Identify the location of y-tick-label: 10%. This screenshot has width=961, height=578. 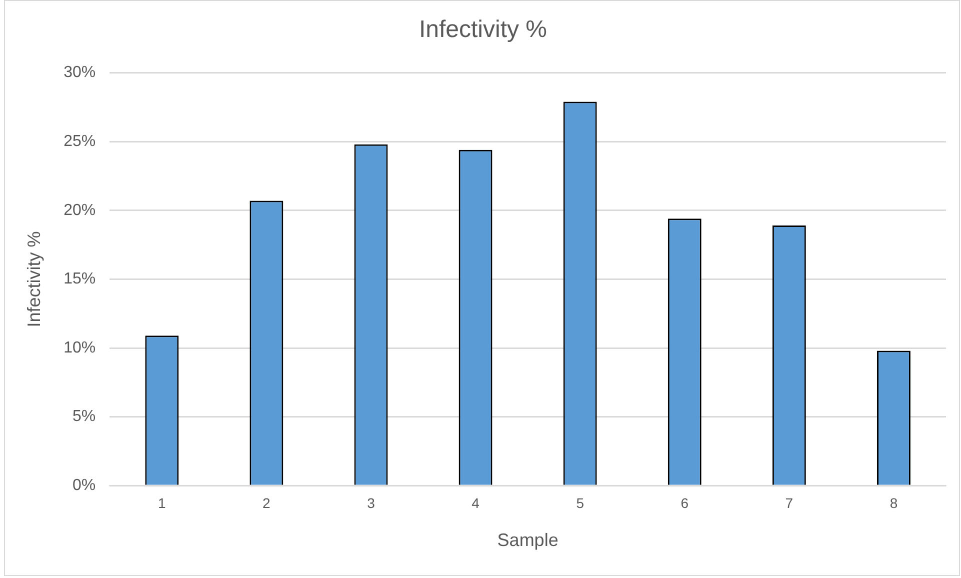
(80, 347).